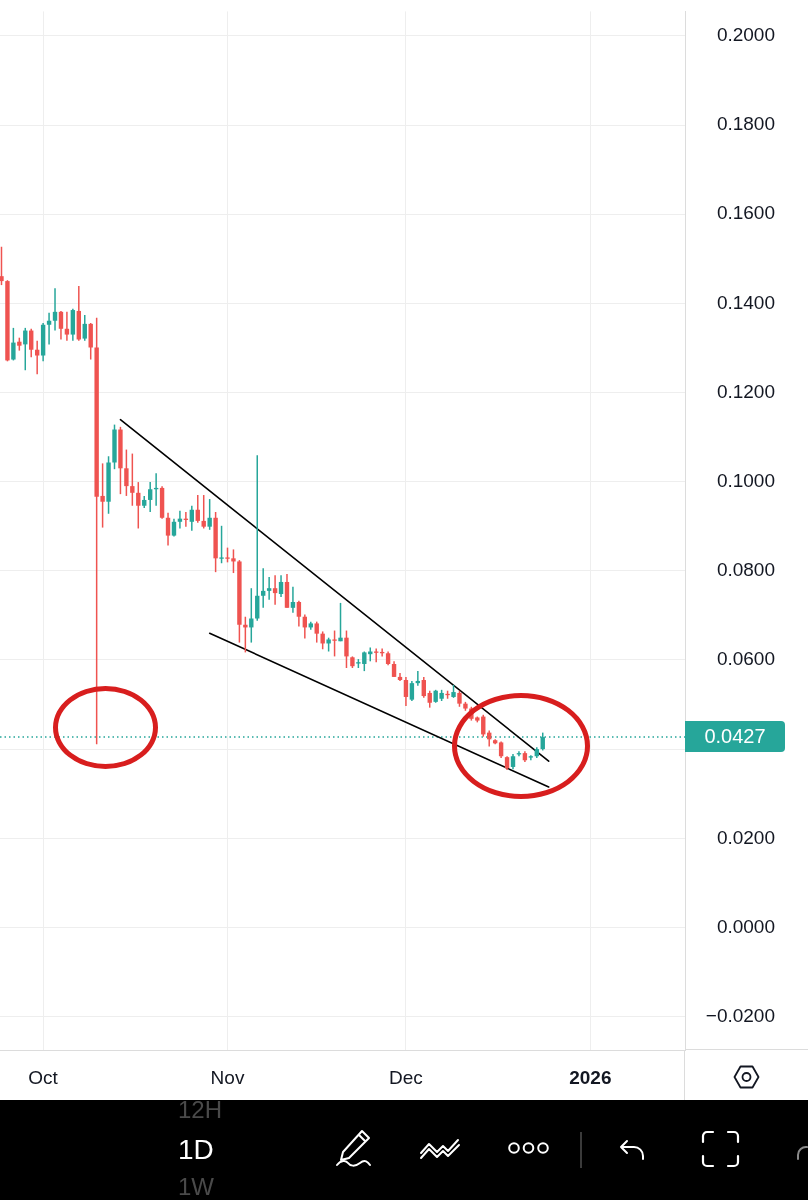 The width and height of the screenshot is (808, 1200). What do you see at coordinates (740, 1015) in the screenshot?
I see `y-tick-label: −0.0200` at bounding box center [740, 1015].